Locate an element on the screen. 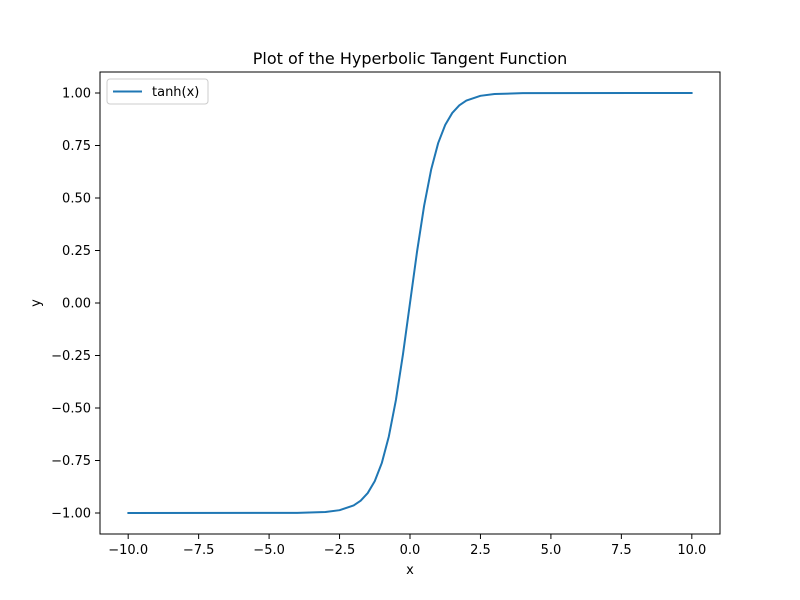 The width and height of the screenshot is (800, 600). y-axis-ticks: −1.00 −0.75 −0.50 −0.25 0.00 0.25 0.50 0.75 1.00 is located at coordinates (75, 304).